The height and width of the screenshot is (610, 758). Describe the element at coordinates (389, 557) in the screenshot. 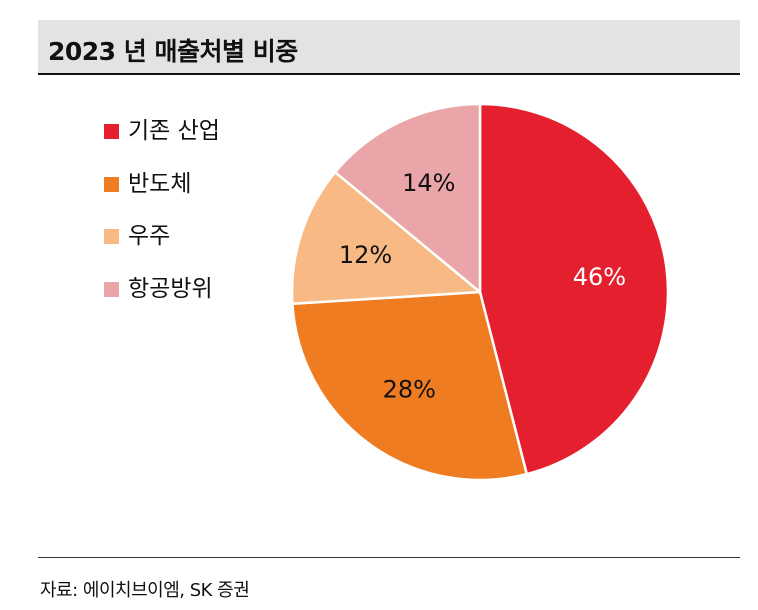

I see `footer-divider` at that location.